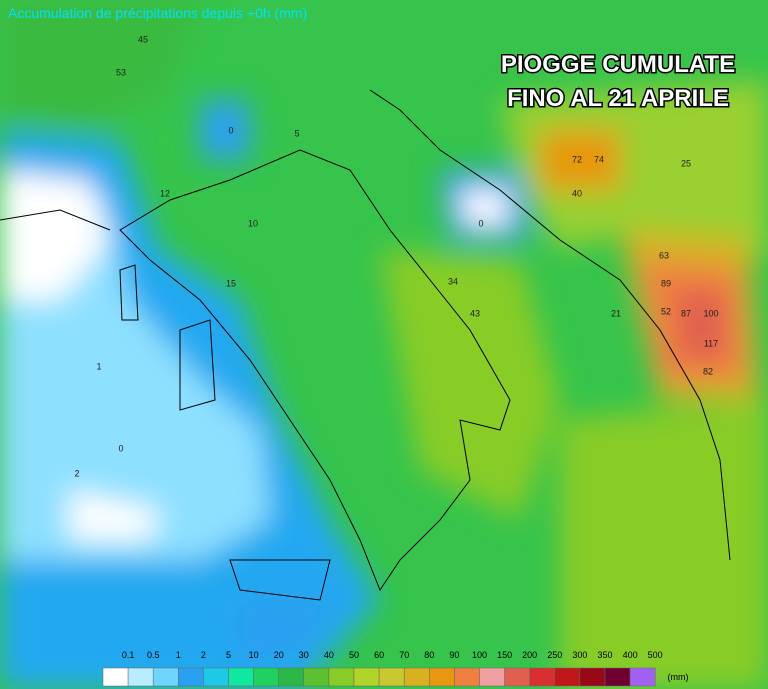 Image resolution: width=768 pixels, height=689 pixels. Describe the element at coordinates (153, 655) in the screenshot. I see `legend-label: 0.5` at that location.